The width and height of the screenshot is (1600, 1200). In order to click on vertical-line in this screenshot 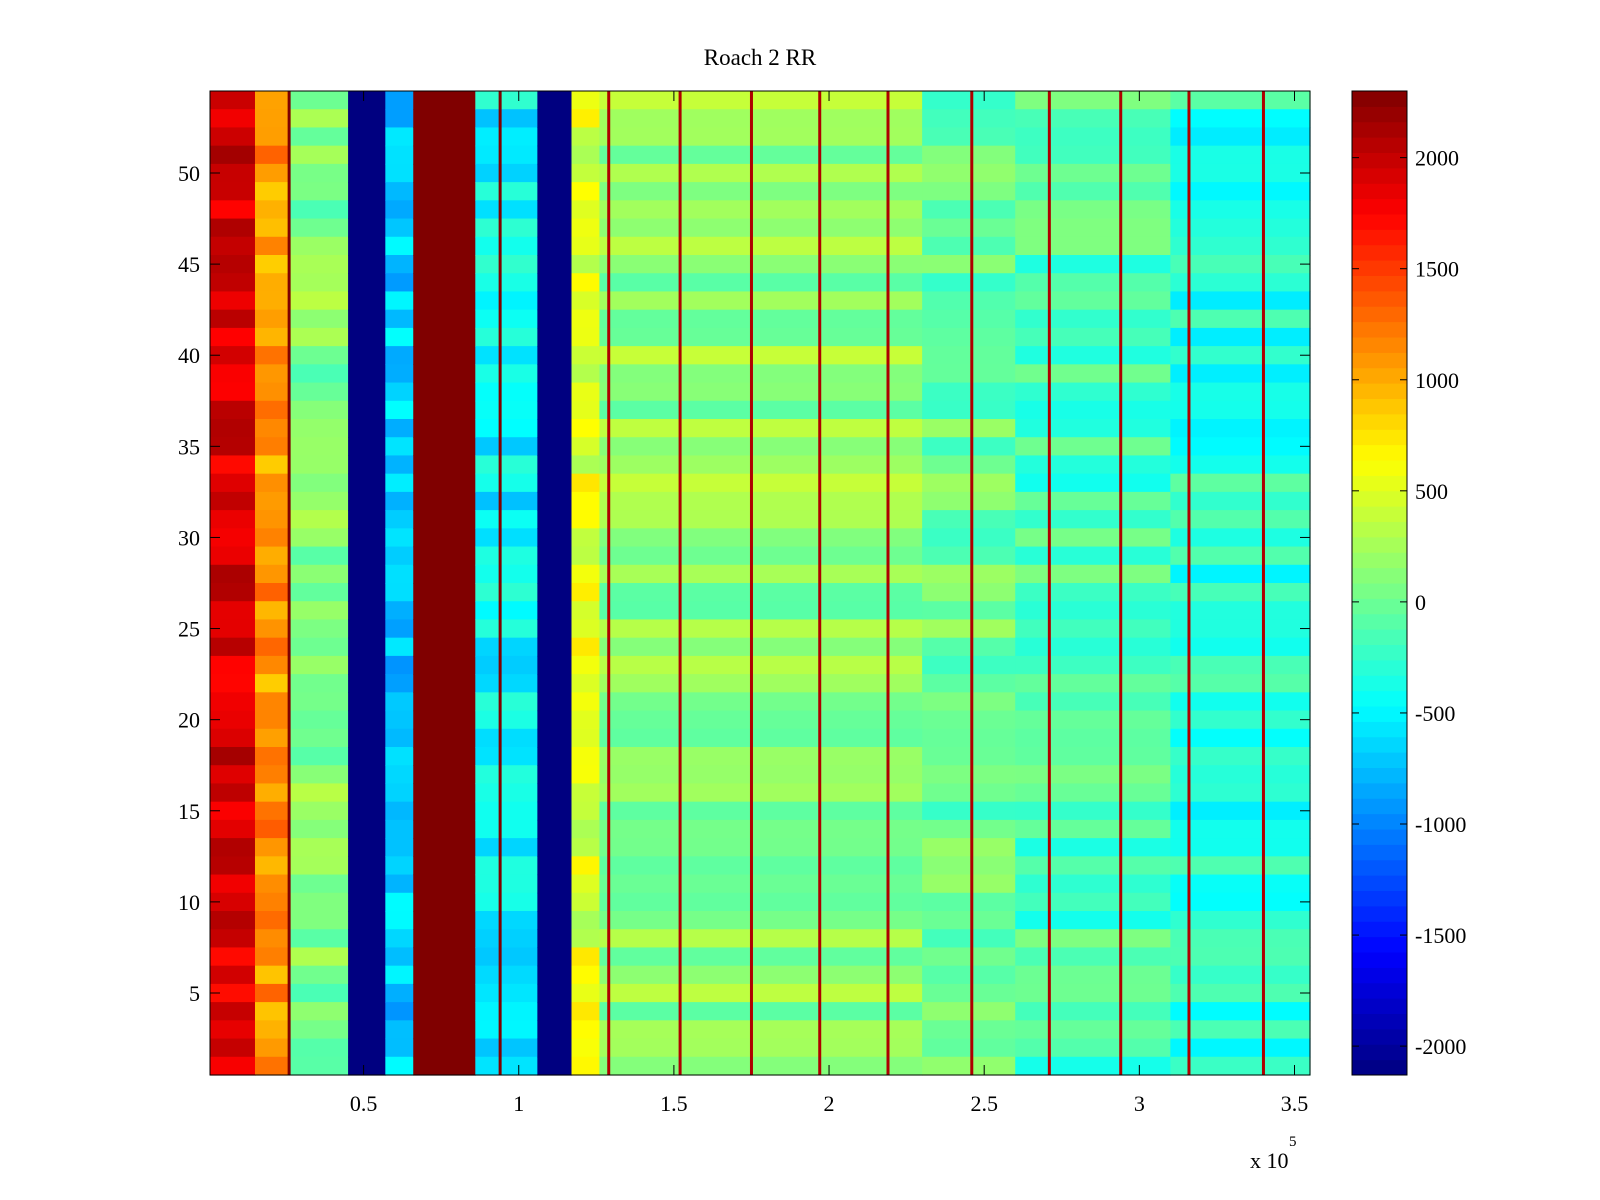, I will do `click(609, 583)`.